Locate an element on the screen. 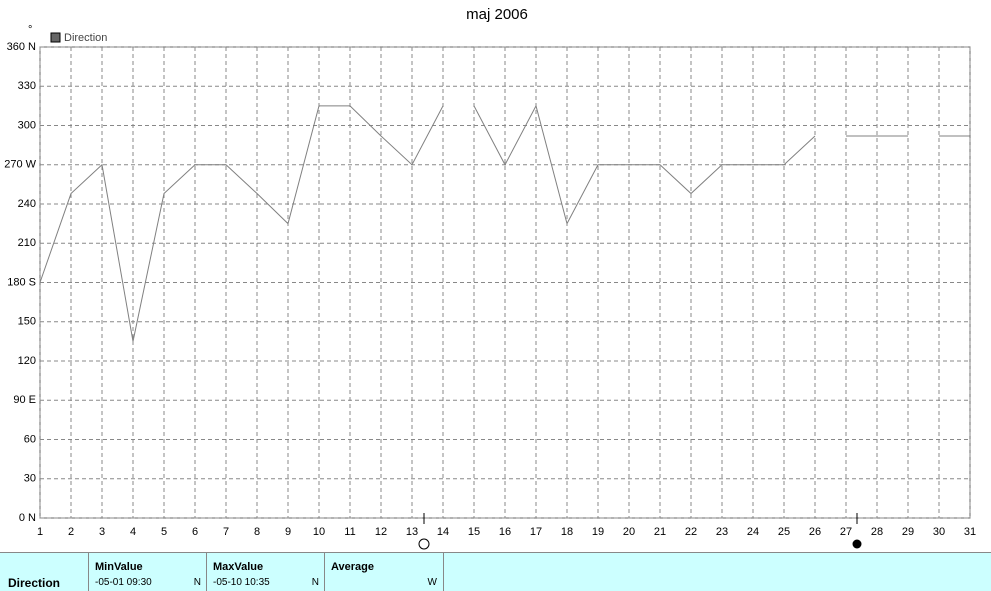 This screenshot has width=991, height=591. cell: Average W is located at coordinates (384, 572).